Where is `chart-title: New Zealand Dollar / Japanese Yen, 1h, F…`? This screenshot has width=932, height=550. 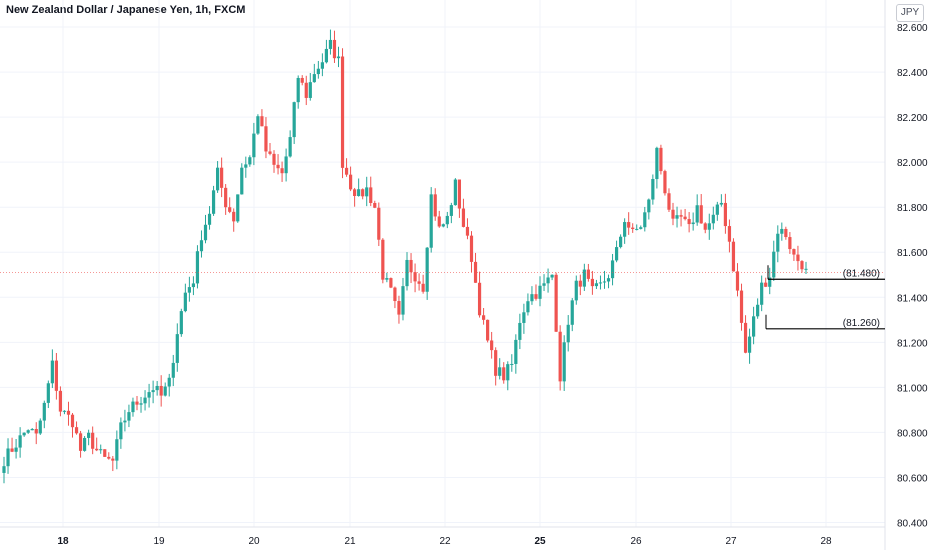
chart-title: New Zealand Dollar / Japanese Yen, 1h, F… is located at coordinates (126, 10).